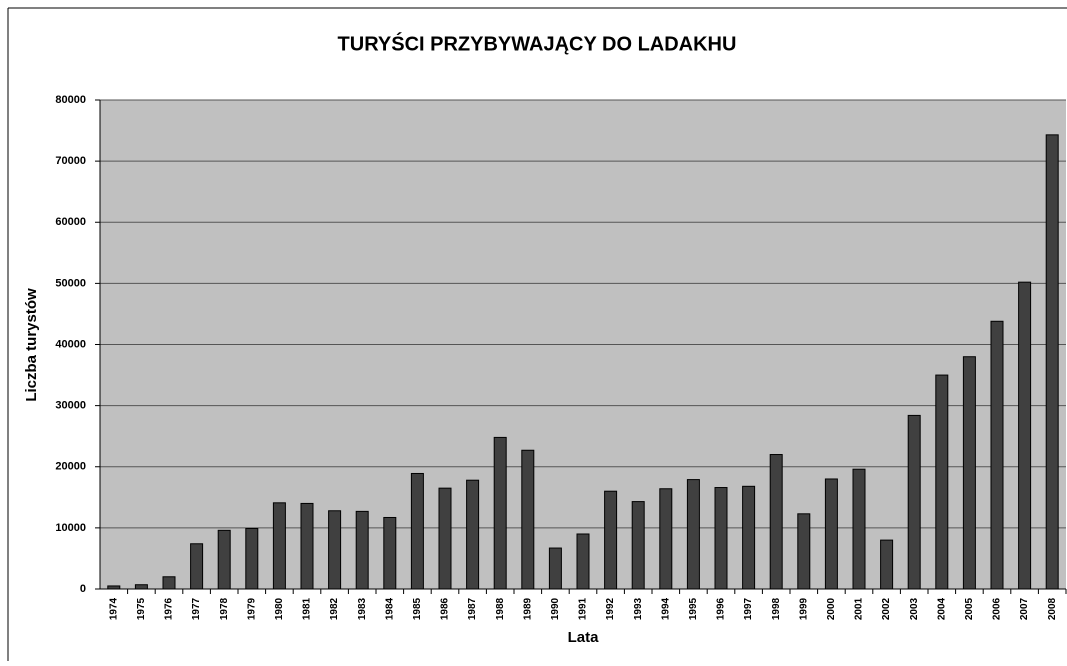  I want to click on x-tick-label: 2008, so click(1052, 608).